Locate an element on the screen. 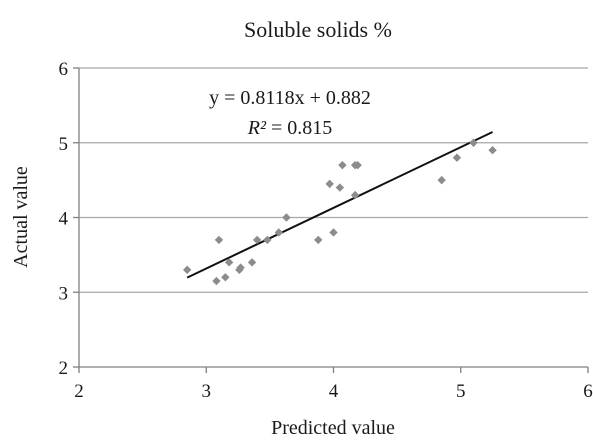 Image resolution: width=593 pixels, height=445 pixels. x-tick-label: 6 is located at coordinates (588, 391).